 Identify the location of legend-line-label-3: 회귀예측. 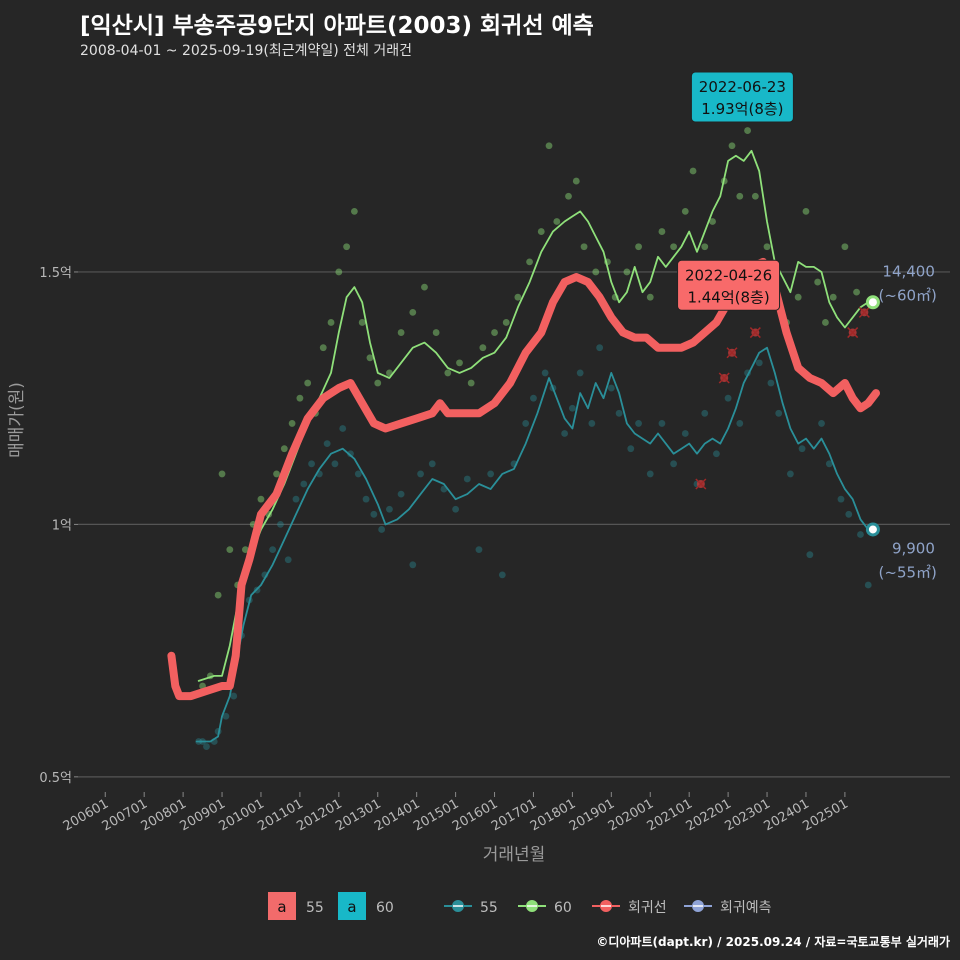
(746, 908).